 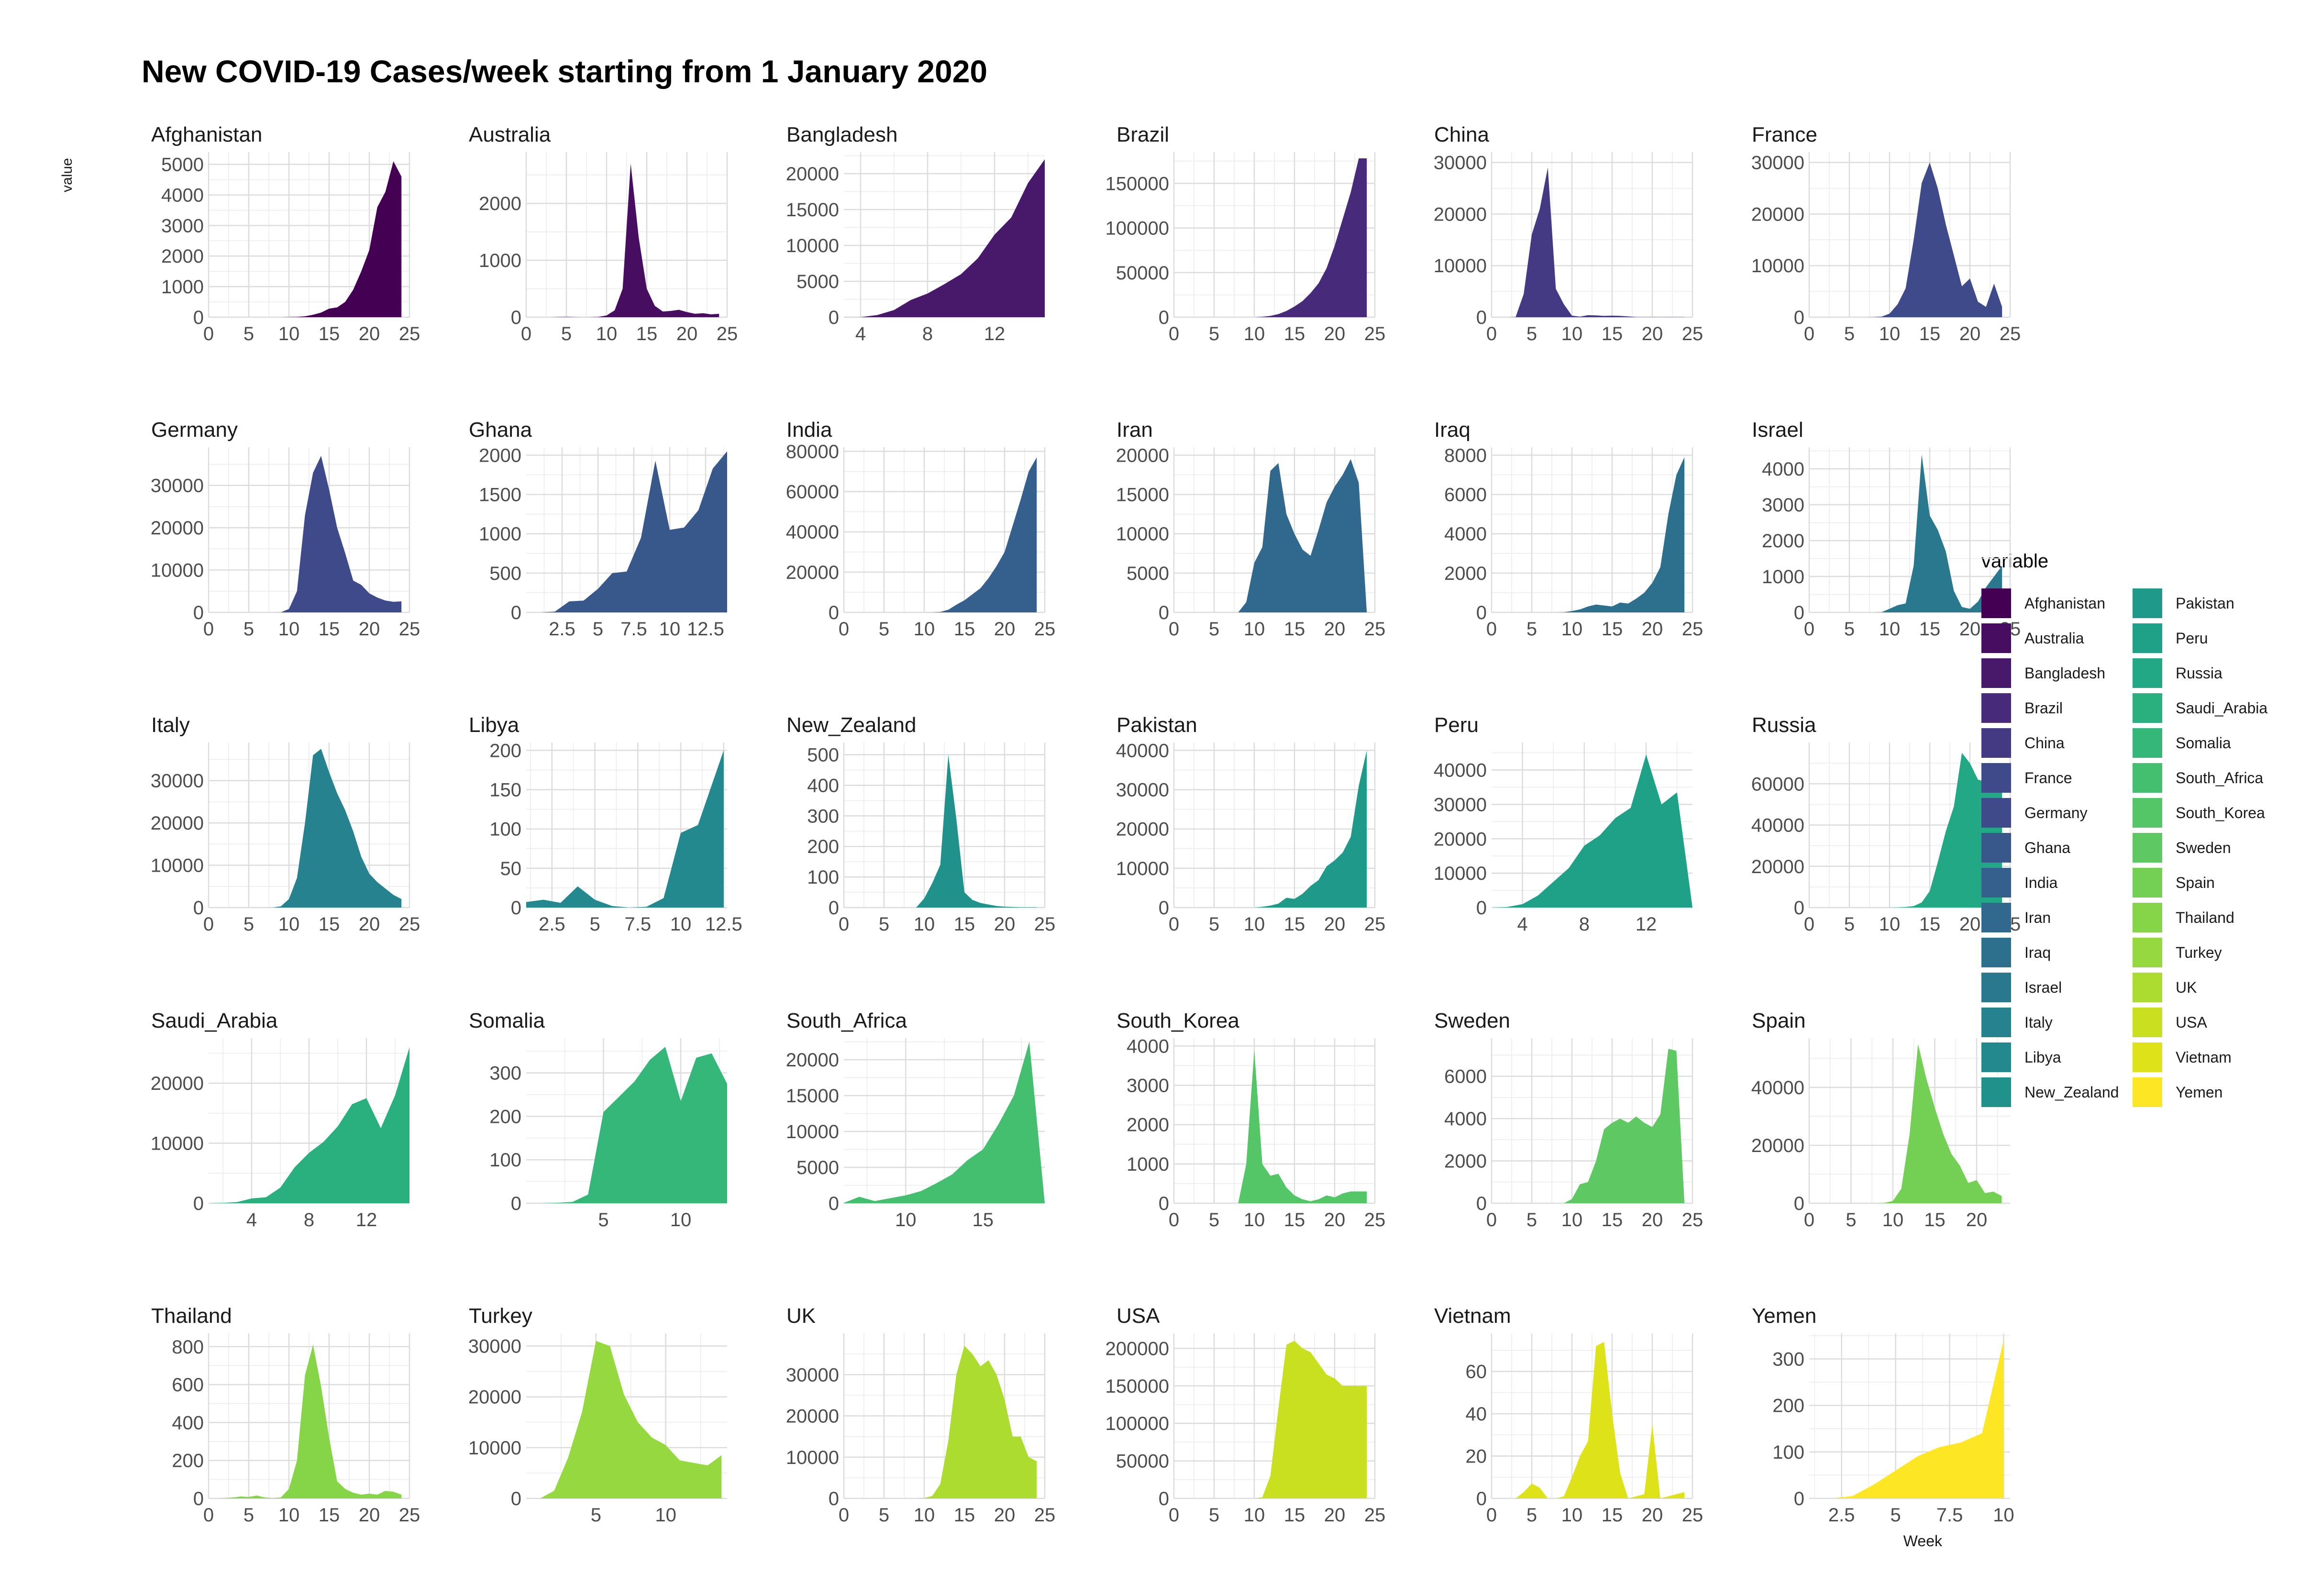 What do you see at coordinates (1148, 574) in the screenshot?
I see `y-tick-label: 5000` at bounding box center [1148, 574].